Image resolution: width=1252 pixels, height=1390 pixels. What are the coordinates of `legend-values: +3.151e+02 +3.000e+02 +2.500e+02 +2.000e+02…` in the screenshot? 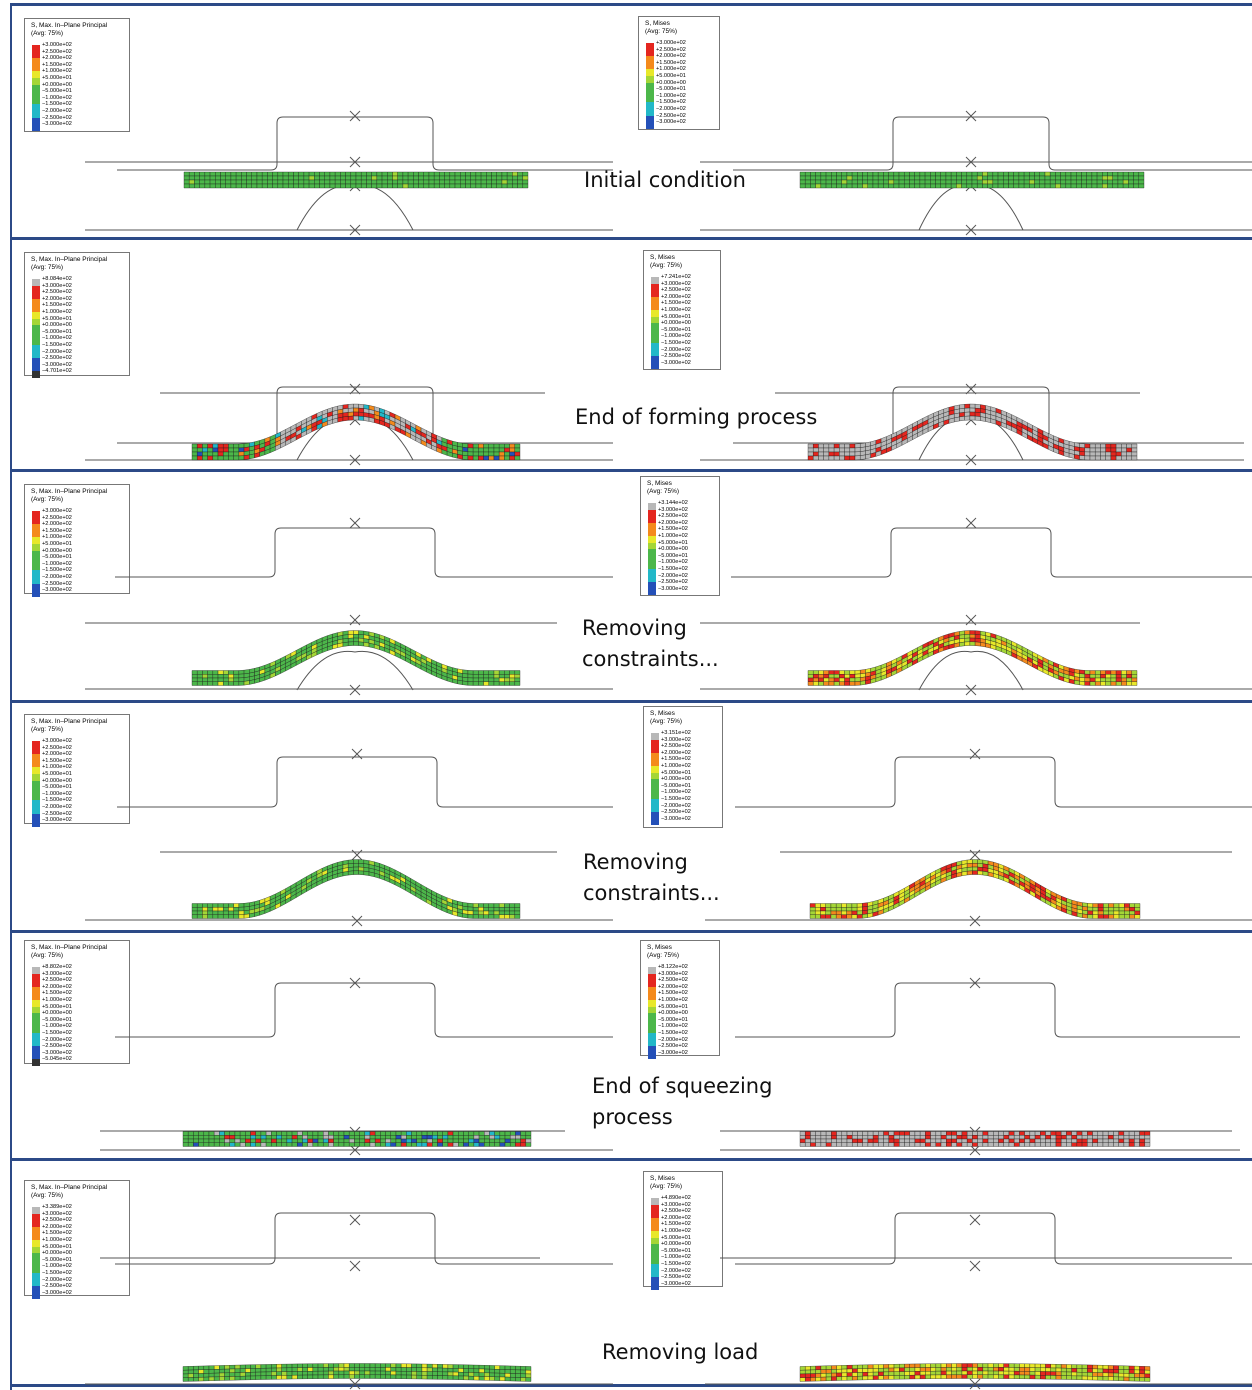 It's located at (676, 776).